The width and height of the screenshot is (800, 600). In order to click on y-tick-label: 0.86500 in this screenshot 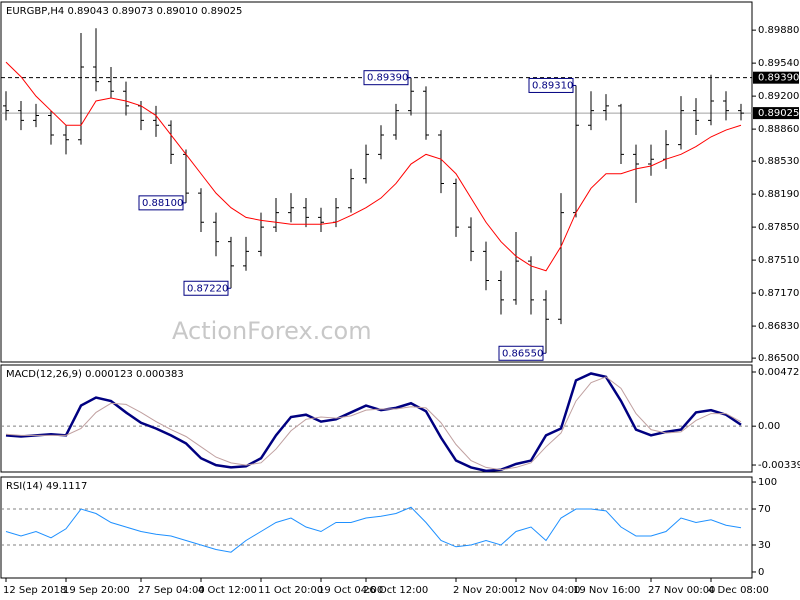, I will do `click(778, 358)`.